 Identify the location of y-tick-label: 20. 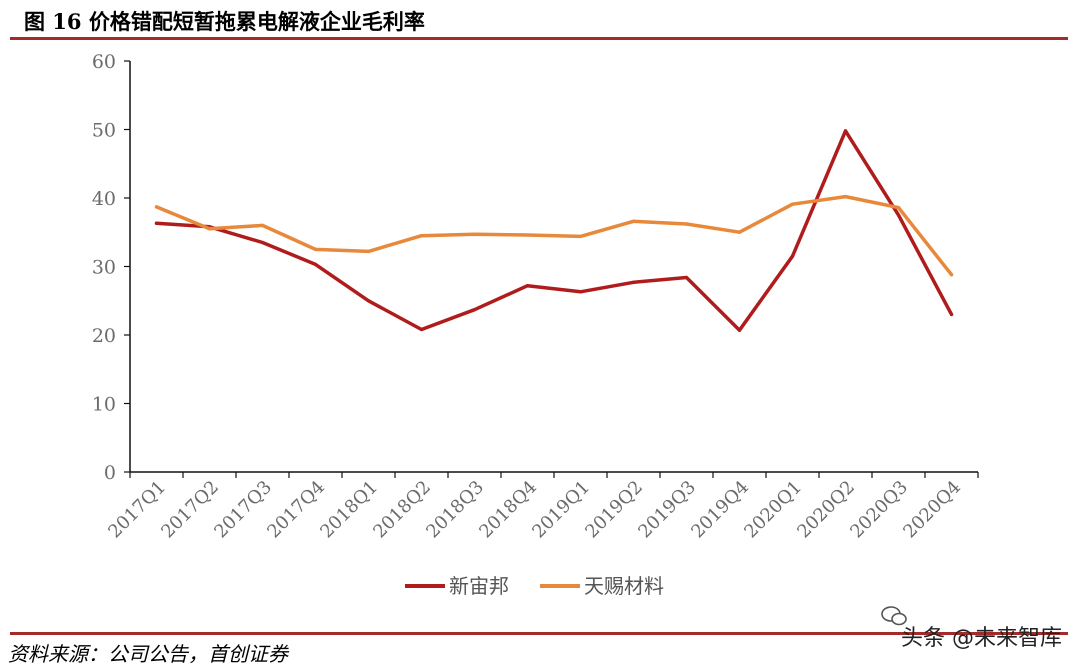
(104, 336).